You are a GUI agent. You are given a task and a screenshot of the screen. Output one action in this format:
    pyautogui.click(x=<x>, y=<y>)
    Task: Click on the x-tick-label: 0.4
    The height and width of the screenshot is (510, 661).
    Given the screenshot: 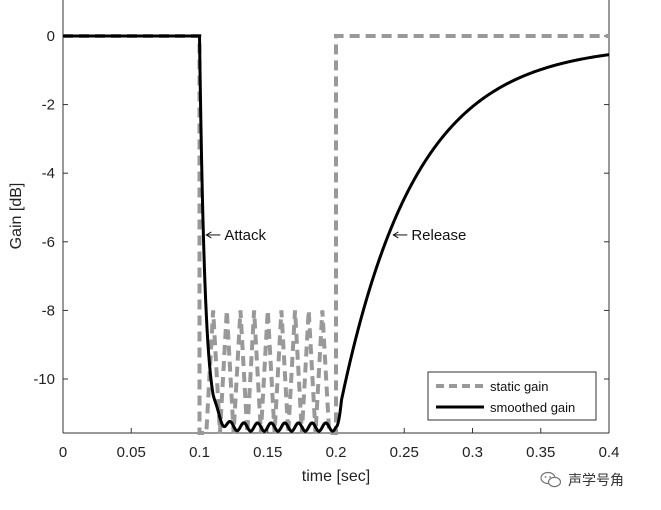 What is the action you would take?
    pyautogui.click(x=609, y=452)
    